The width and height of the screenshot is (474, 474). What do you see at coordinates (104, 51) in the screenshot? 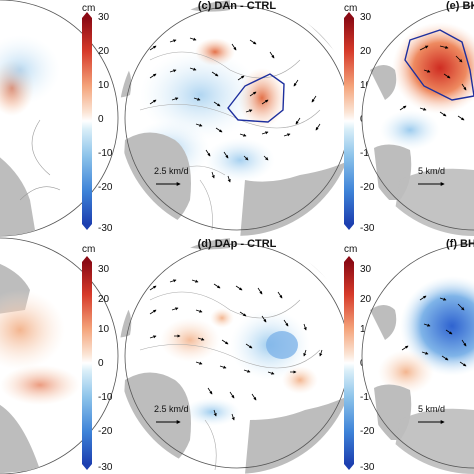
I see `cb-top-tick-20: 20` at bounding box center [104, 51].